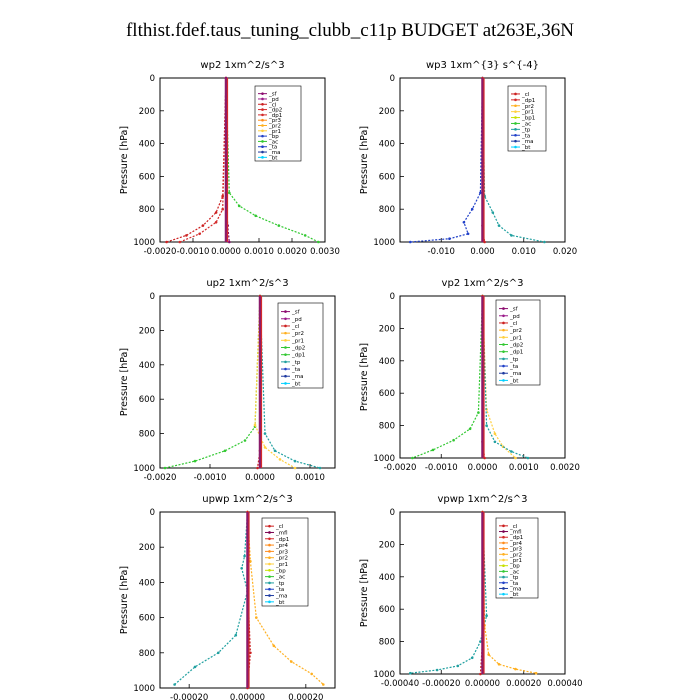 The height and width of the screenshot is (700, 700). Describe the element at coordinates (528, 101) in the screenshot. I see `wp3-legend-label: _dp1` at that location.